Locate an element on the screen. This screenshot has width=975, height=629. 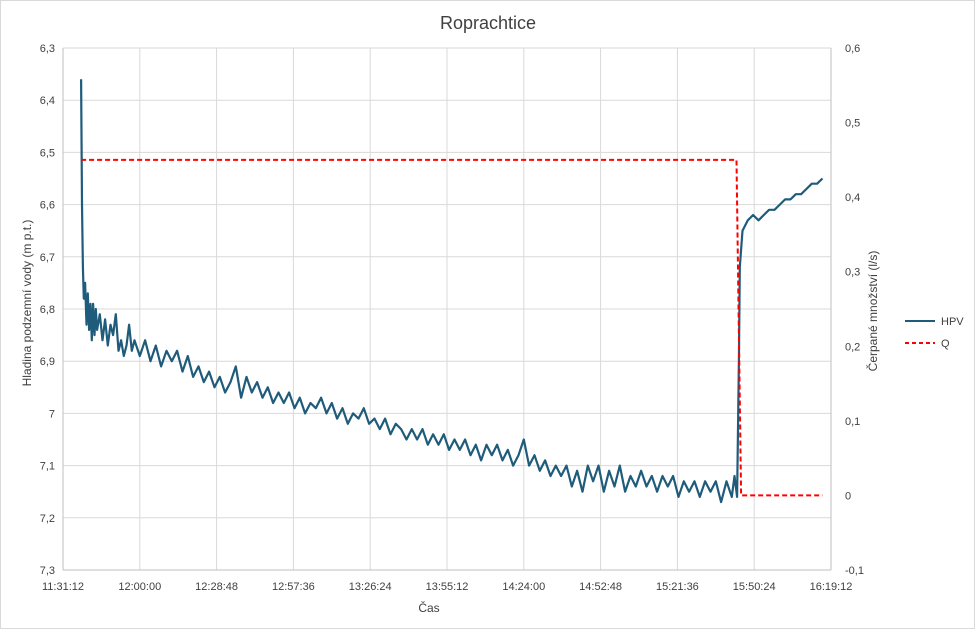
y-tick-label: 6,7 is located at coordinates (47, 258).